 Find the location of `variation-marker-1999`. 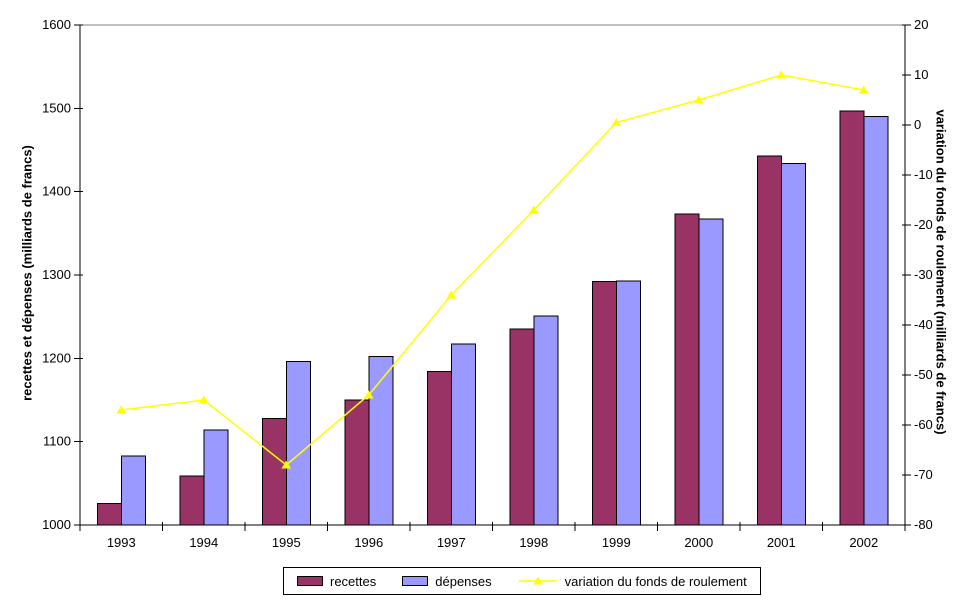

variation-marker-1999 is located at coordinates (616, 122).